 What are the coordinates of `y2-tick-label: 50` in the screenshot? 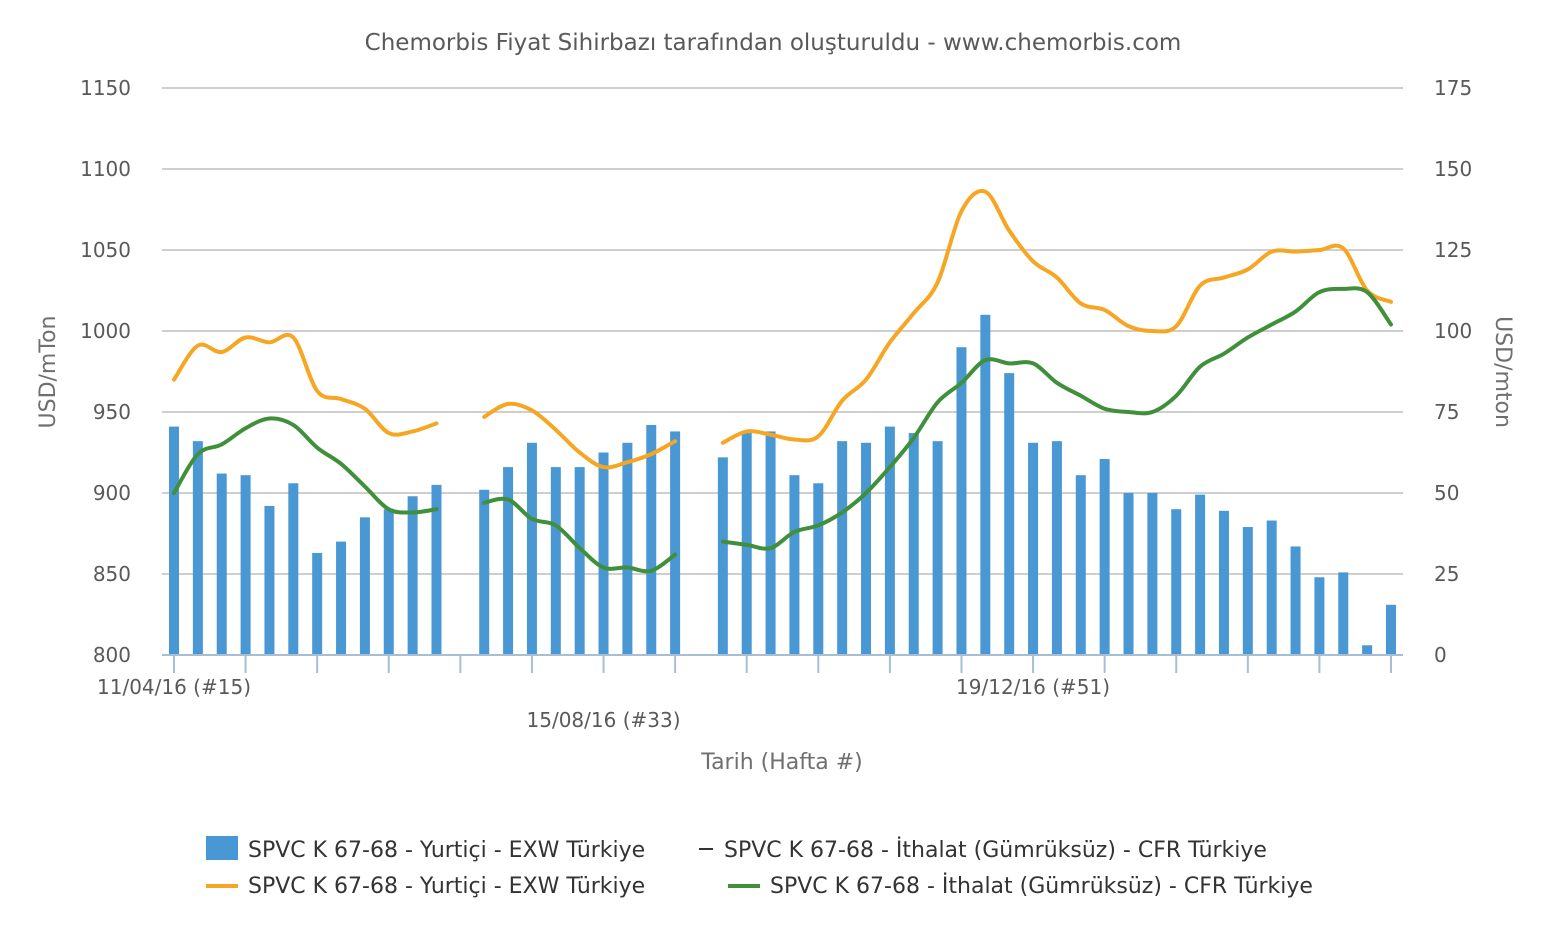 It's located at (1446, 493).